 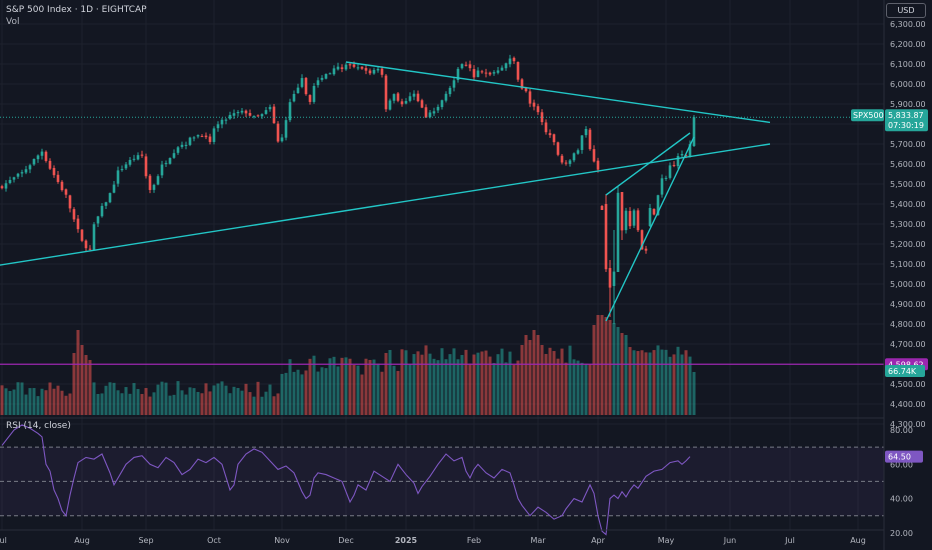 What do you see at coordinates (13, 22) in the screenshot?
I see `volume-indicator-label: Vol` at bounding box center [13, 22].